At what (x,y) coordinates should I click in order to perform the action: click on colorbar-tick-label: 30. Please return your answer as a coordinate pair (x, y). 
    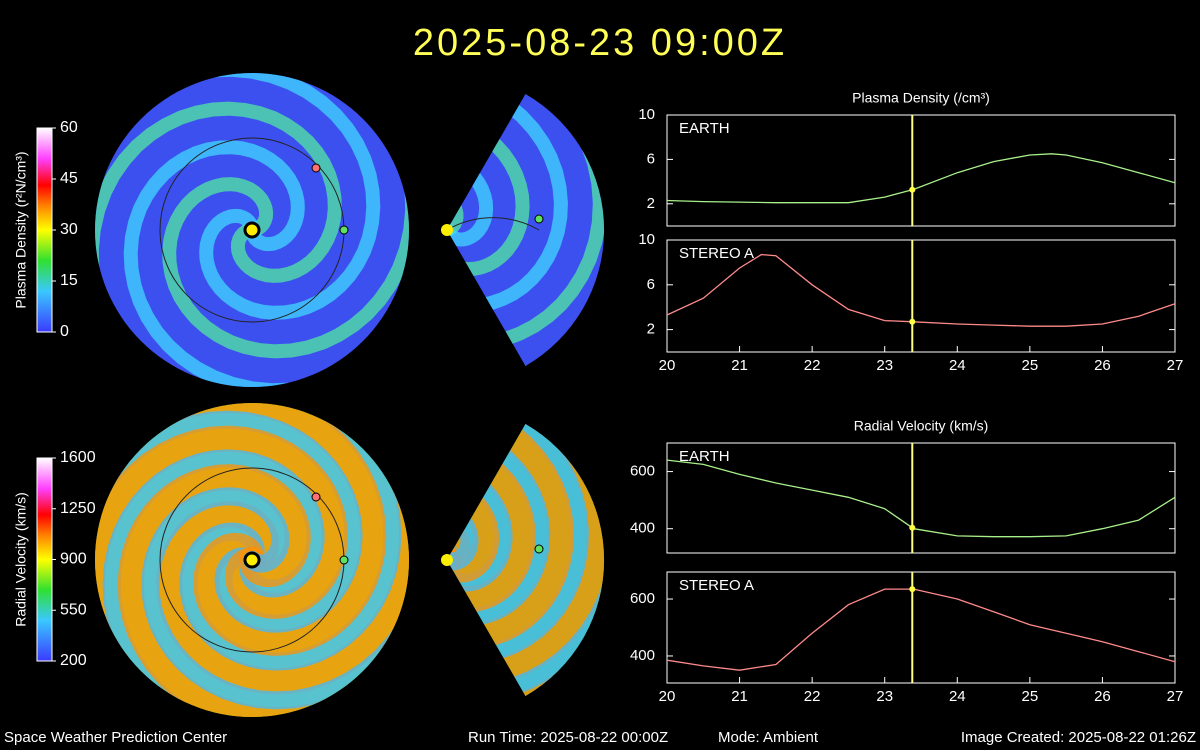
    Looking at the image, I should click on (69, 229).